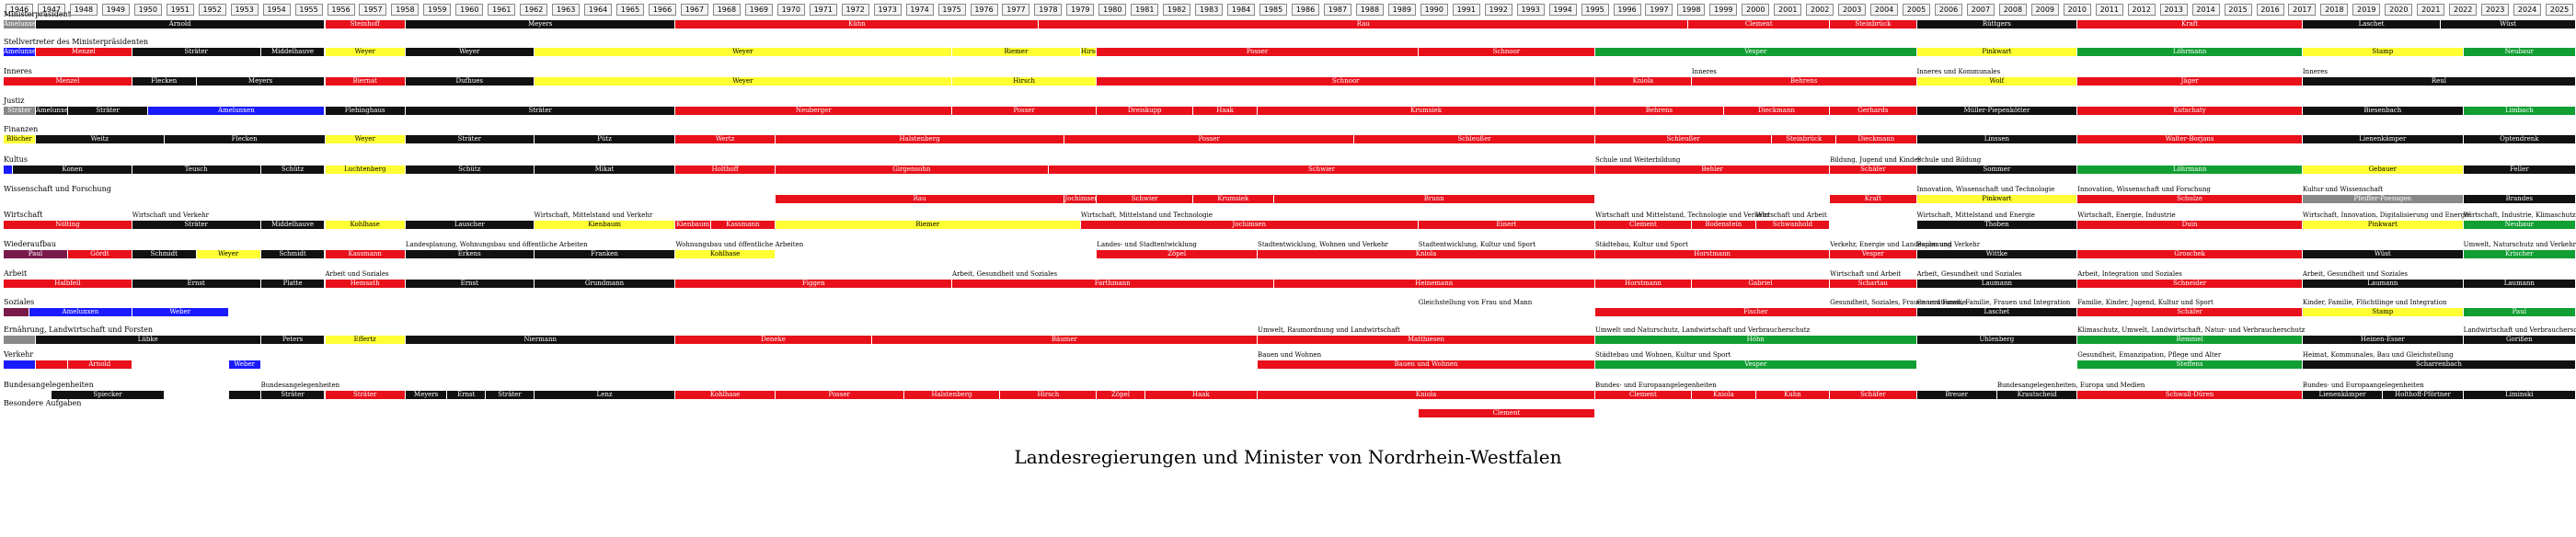  What do you see at coordinates (1209, 10) in the screenshot?
I see `year-tick: 1983` at bounding box center [1209, 10].